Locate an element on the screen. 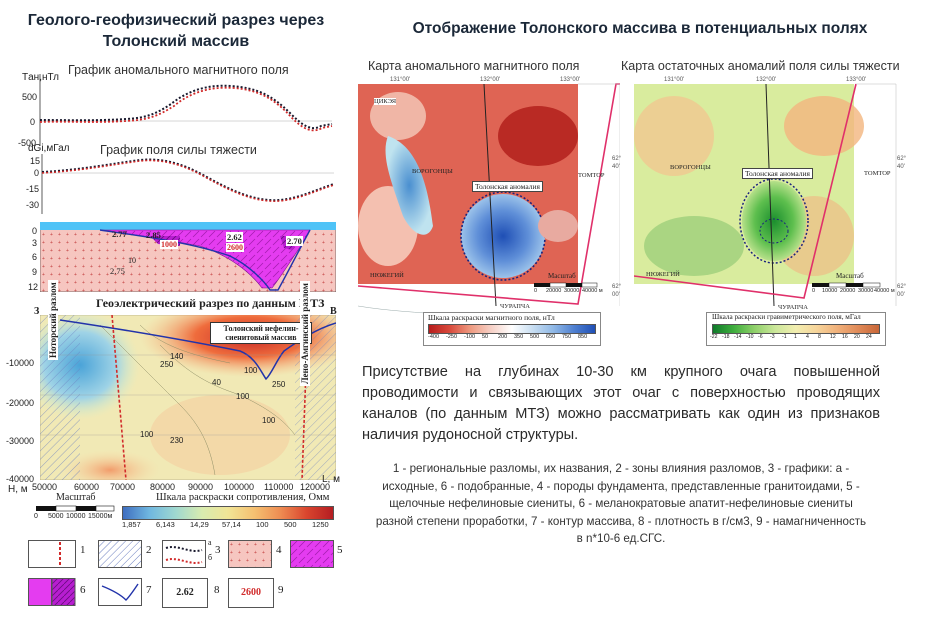 Image resolution: width=925 pixels, height=617 pixels. mag-tick-500: 500 is located at coordinates (30, 97).